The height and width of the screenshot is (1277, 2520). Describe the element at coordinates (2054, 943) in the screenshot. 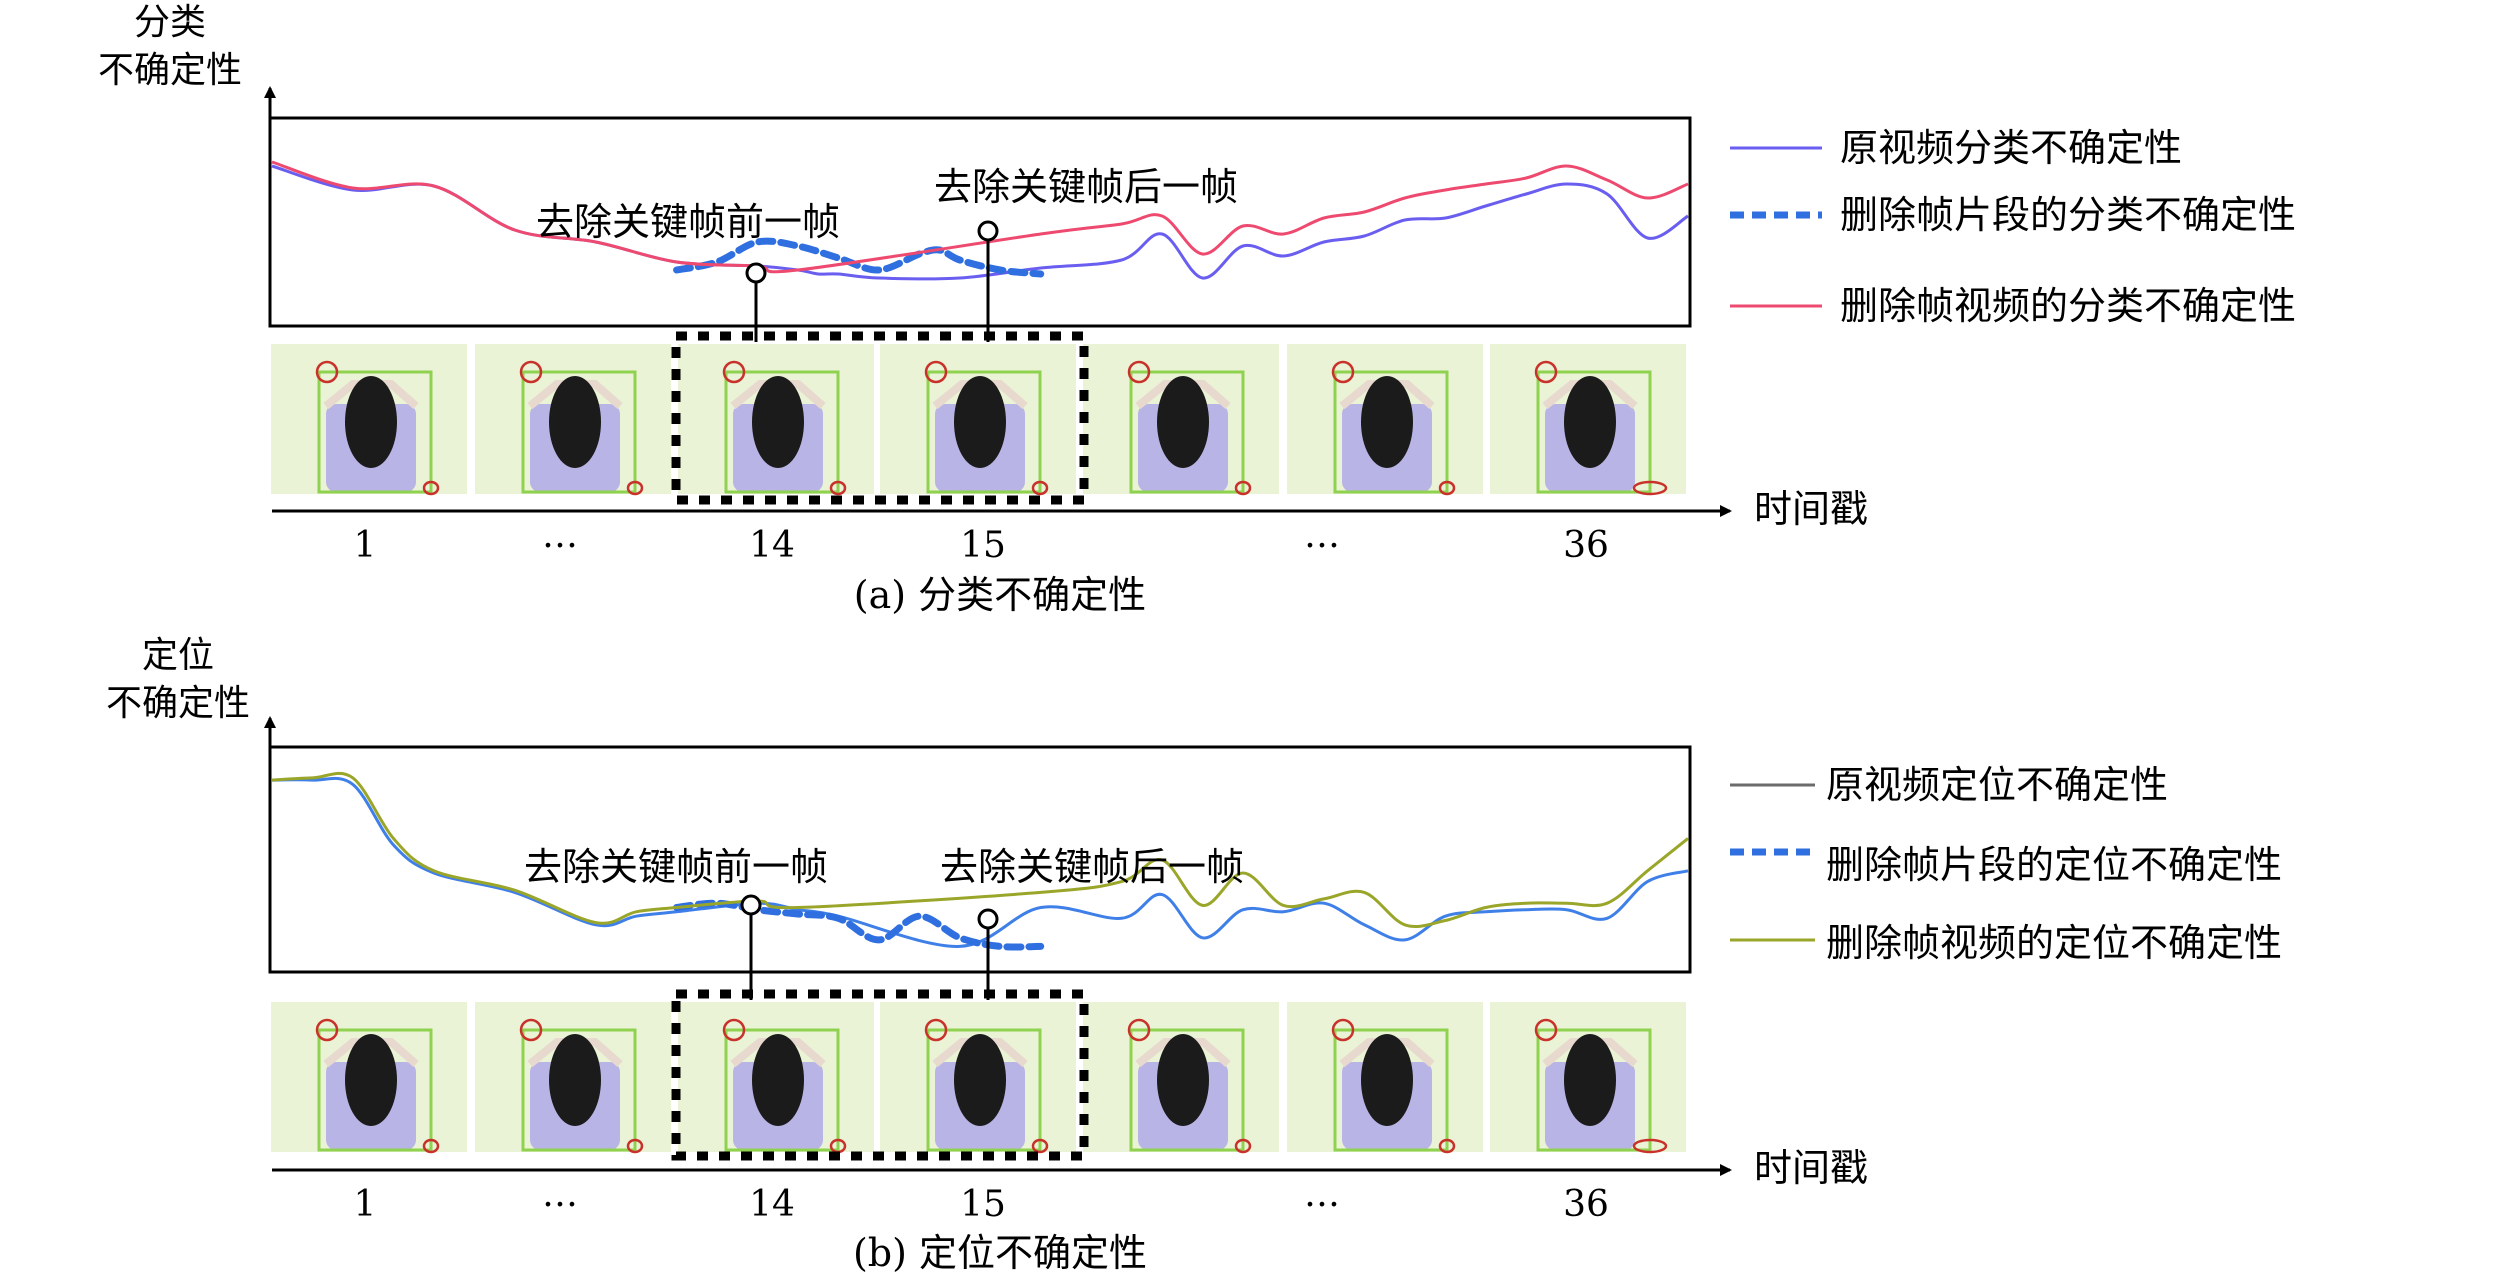

I see `legend-b-deleted-label: 删除帧视频的定位不确定性` at that location.